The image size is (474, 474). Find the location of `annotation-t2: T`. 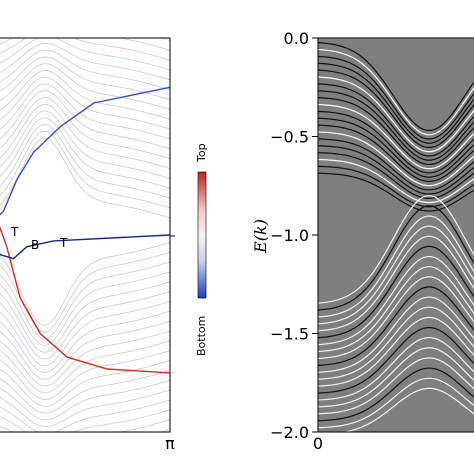

annotation-t2: T is located at coordinates (63, 243).